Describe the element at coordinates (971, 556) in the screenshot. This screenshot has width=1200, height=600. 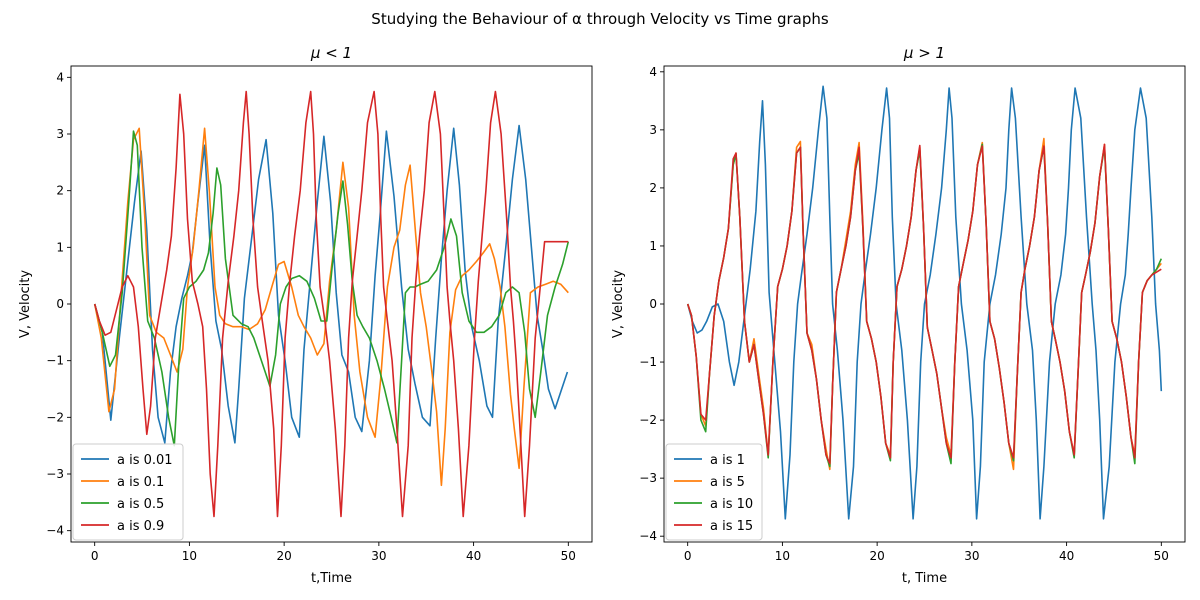
I see `right-x-tick-label: 30` at that location.